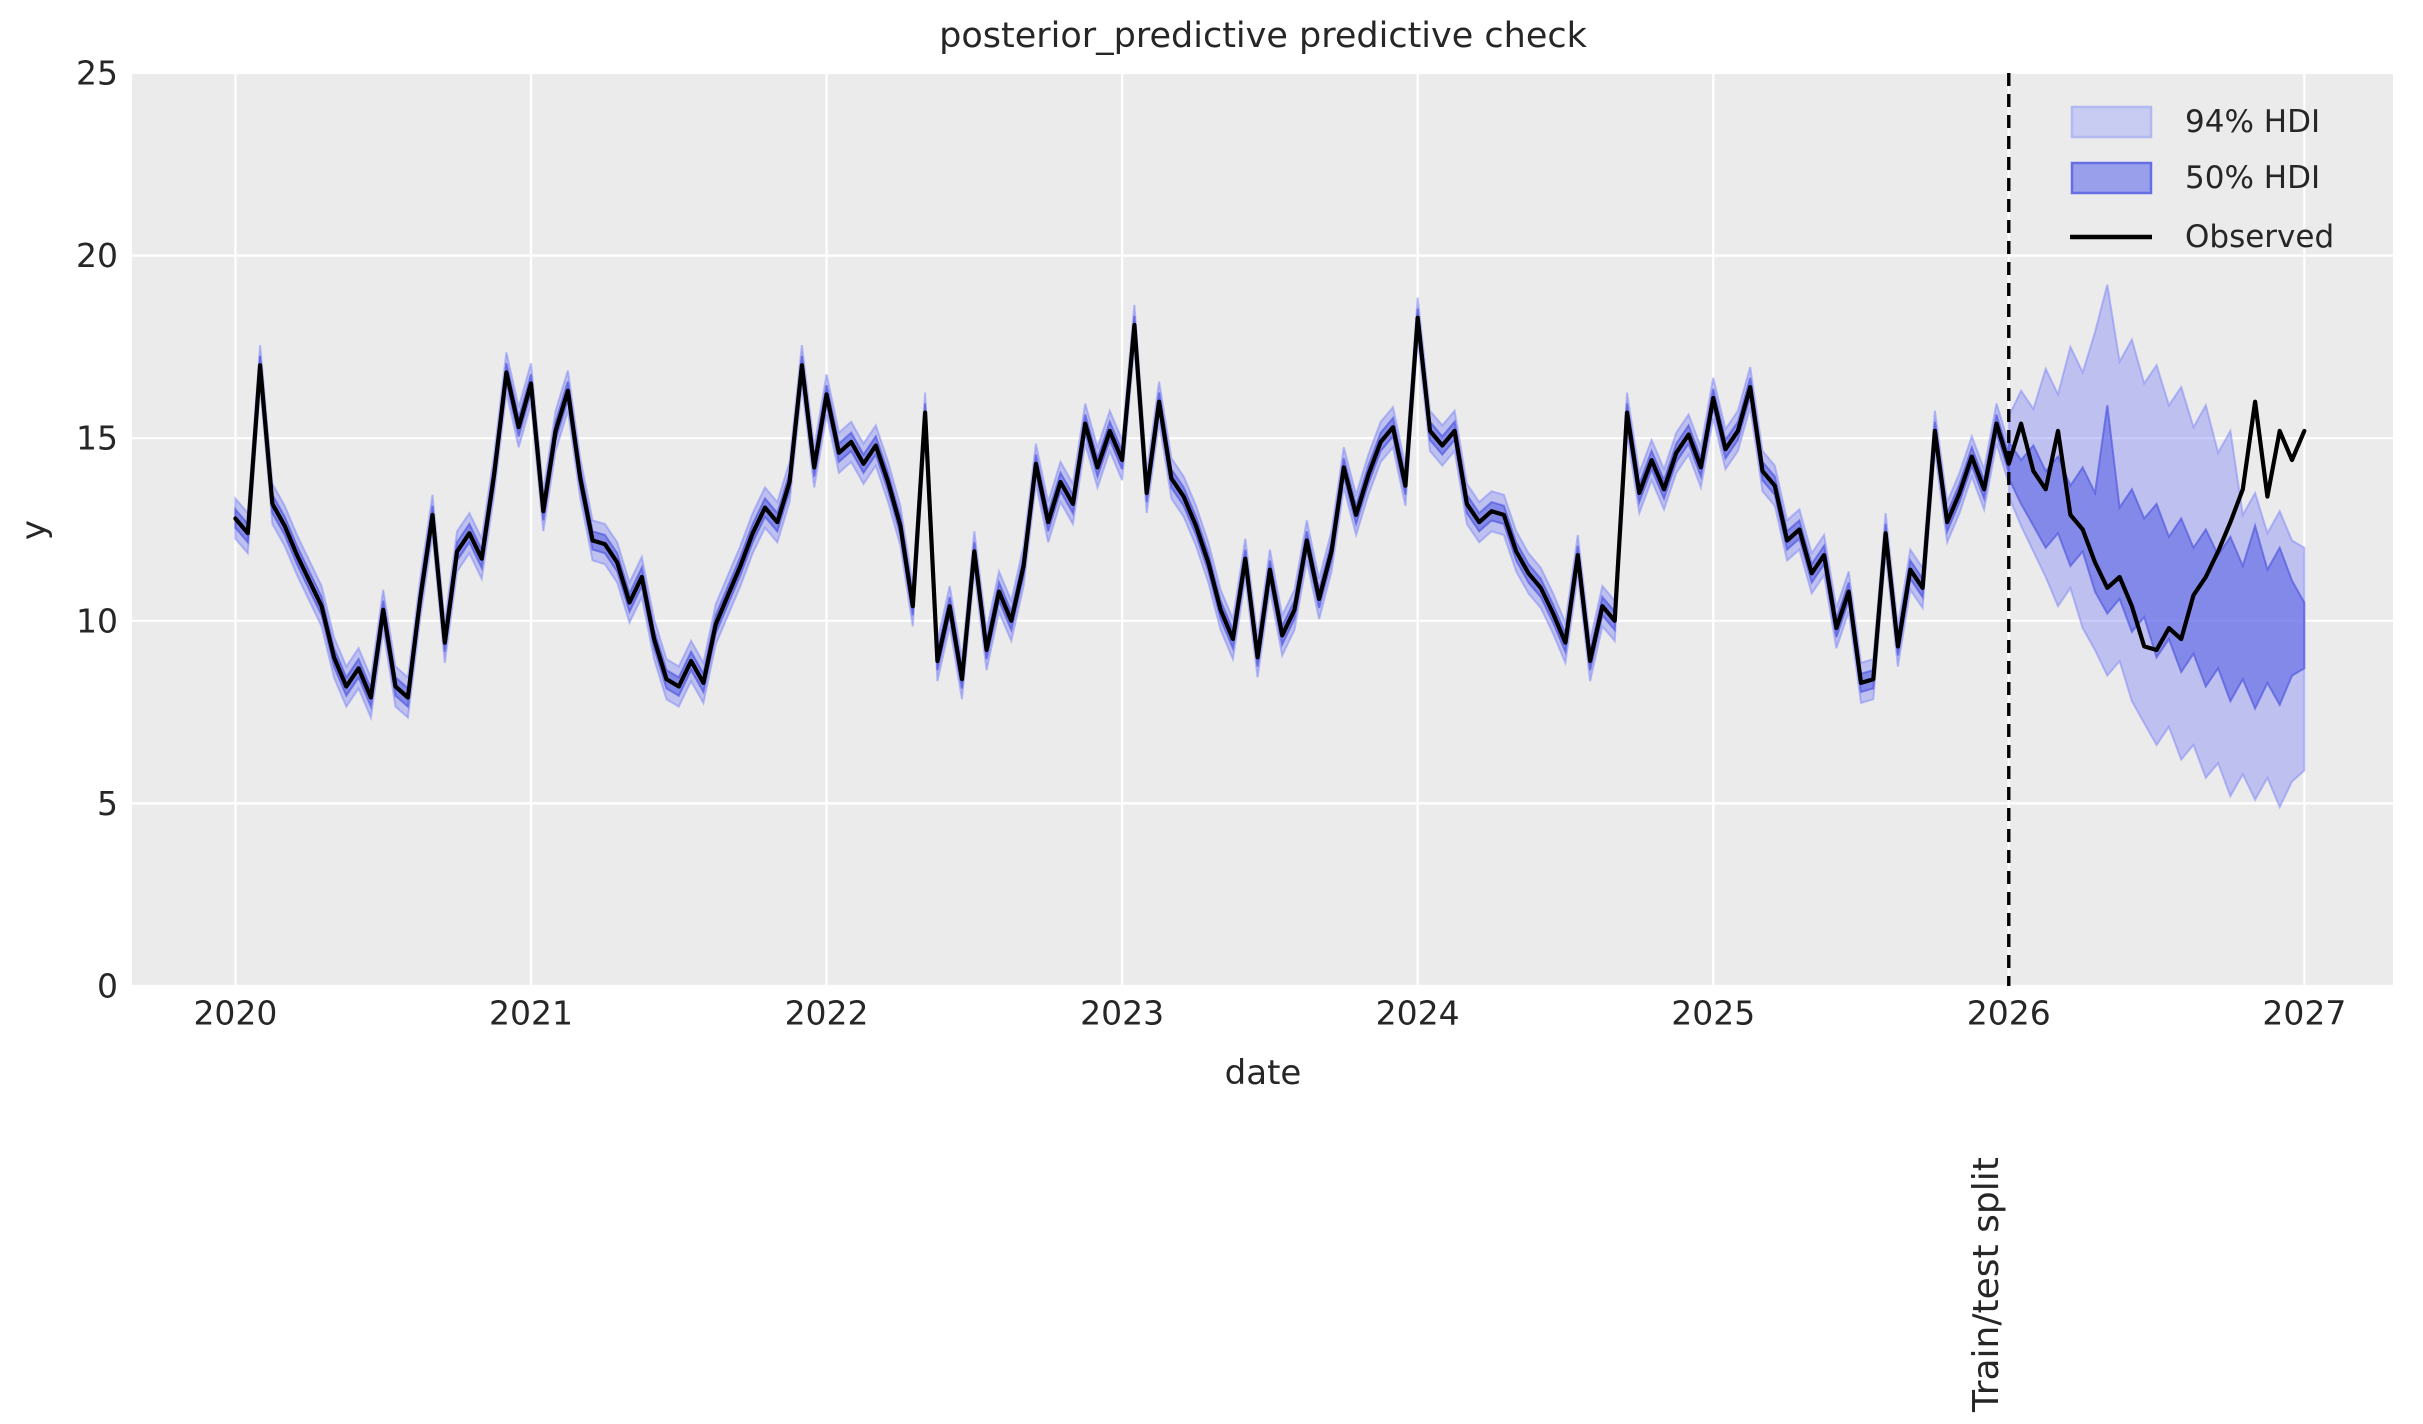 This screenshot has height=1424, width=2423. What do you see at coordinates (1263, 36) in the screenshot?
I see `chart-title: posterior_predictive predictive check` at bounding box center [1263, 36].